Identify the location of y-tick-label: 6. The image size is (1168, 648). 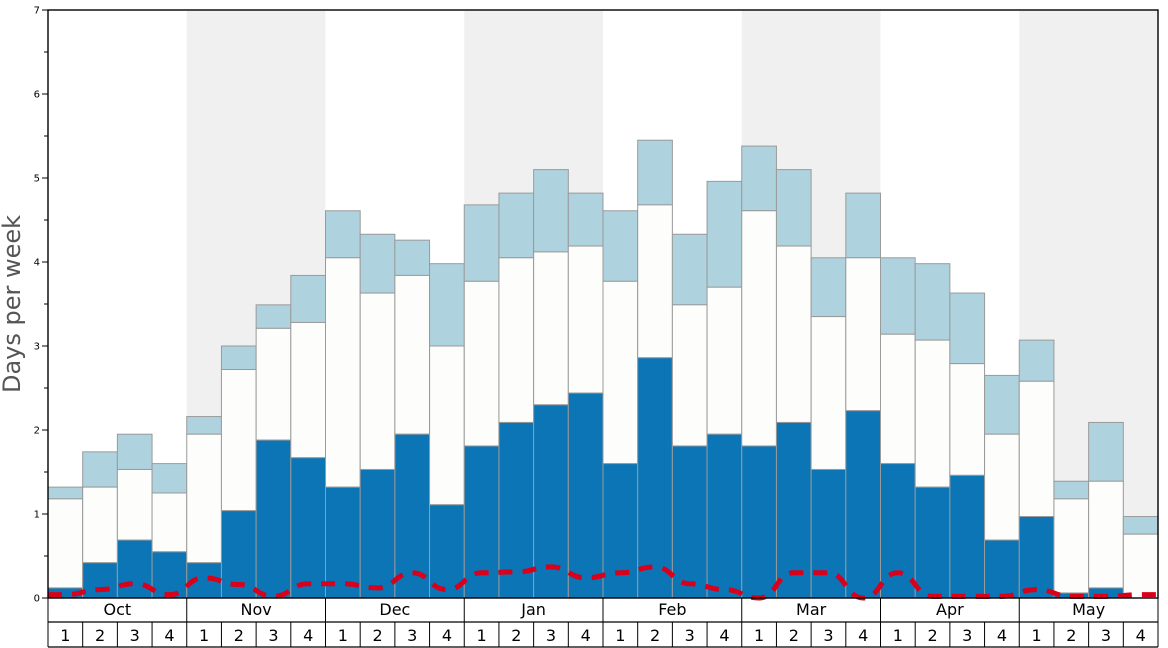
(37, 95).